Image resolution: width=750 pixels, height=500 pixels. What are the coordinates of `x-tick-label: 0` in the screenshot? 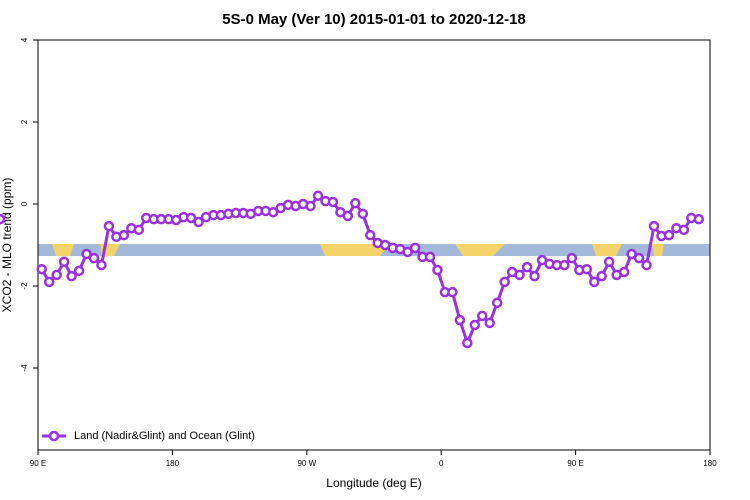 It's located at (441, 463).